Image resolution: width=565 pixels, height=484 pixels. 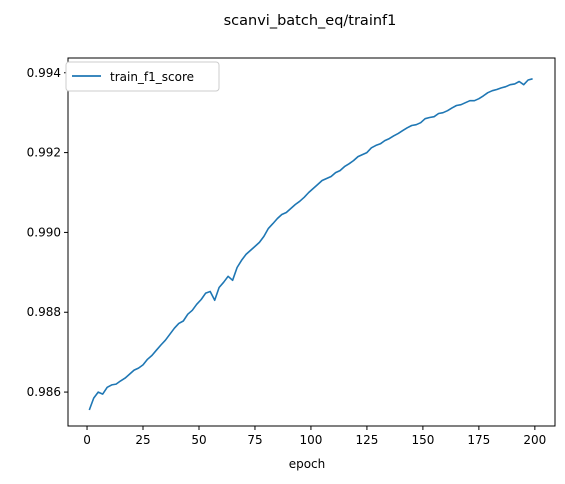 What do you see at coordinates (44, 392) in the screenshot?
I see `y-tick-label: 0.986` at bounding box center [44, 392].